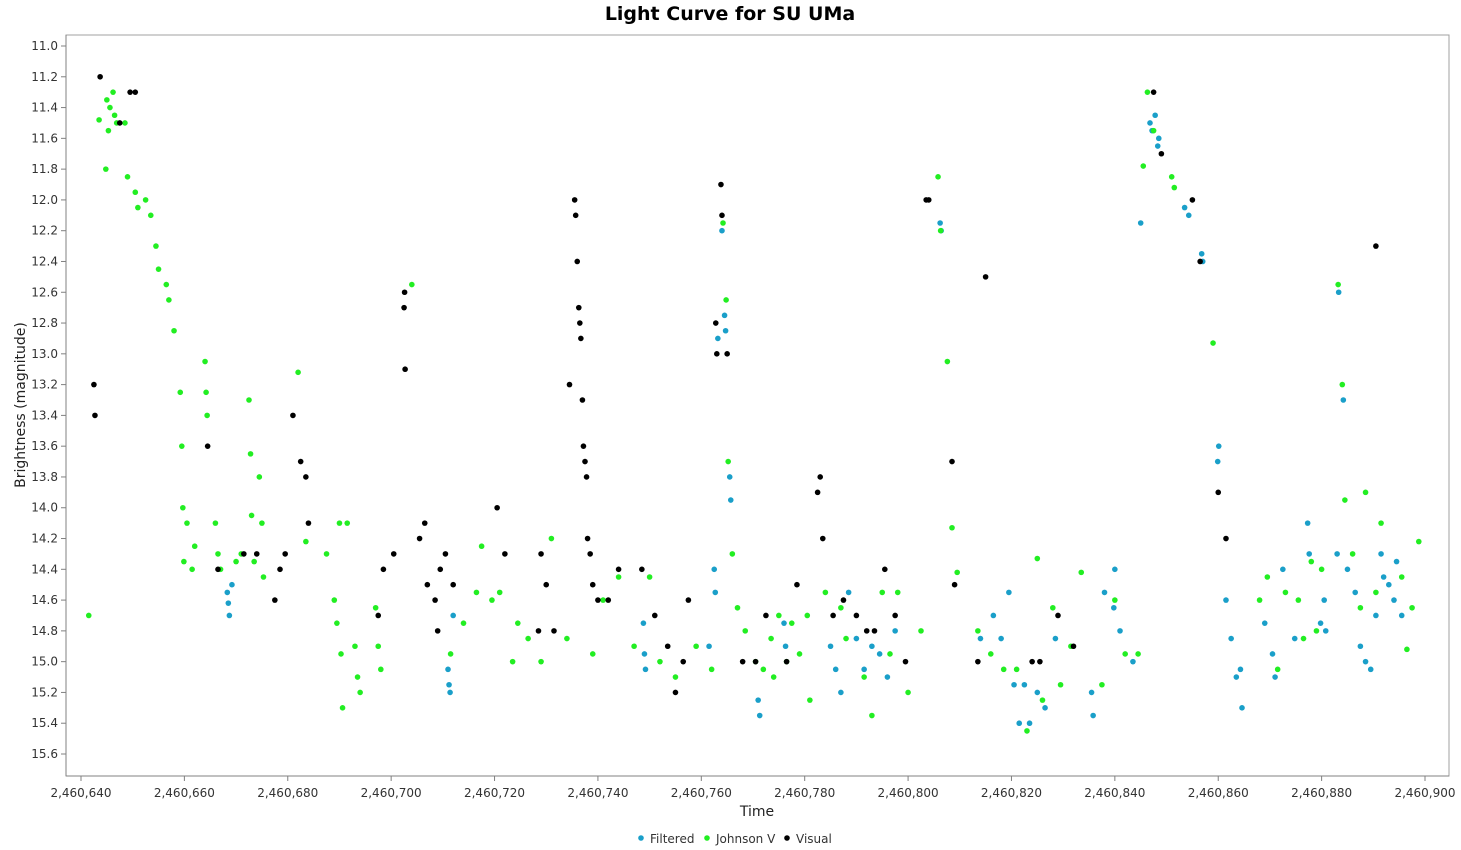 This screenshot has width=1461, height=850. I want to click on legend-label-johnson-v: Johnson V, so click(745, 839).